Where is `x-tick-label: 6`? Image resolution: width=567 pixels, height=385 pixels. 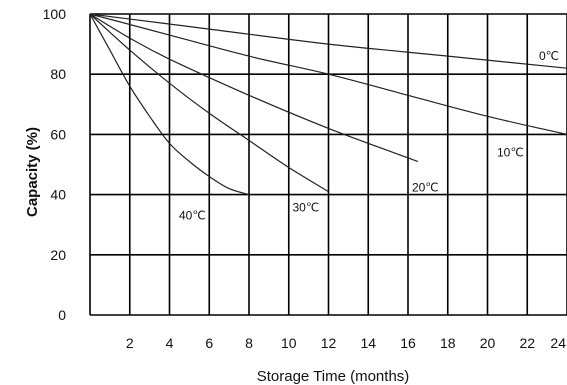
x-tick-label: 6 is located at coordinates (209, 343).